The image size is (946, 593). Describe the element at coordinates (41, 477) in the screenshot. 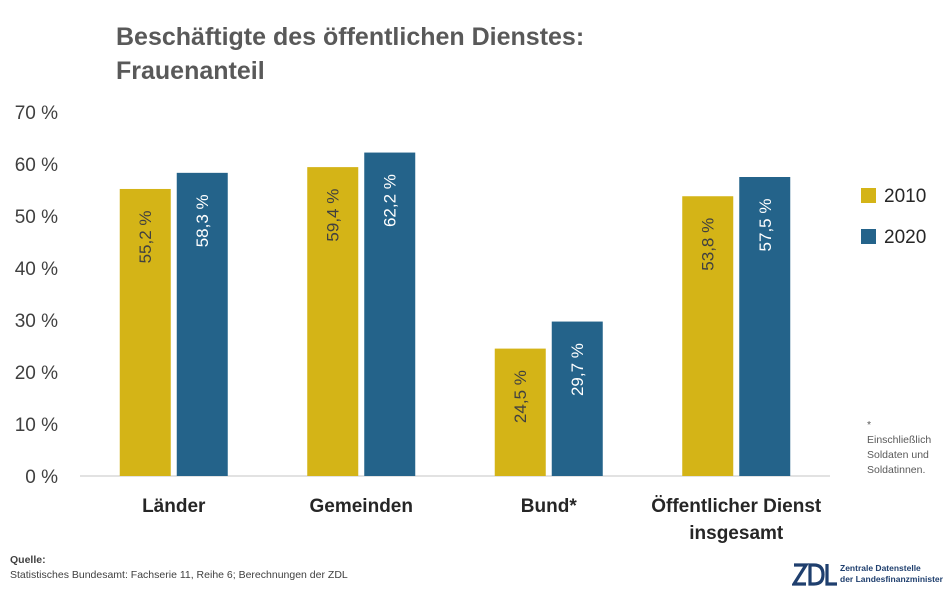

I see `y-tick-label: 0 %` at that location.